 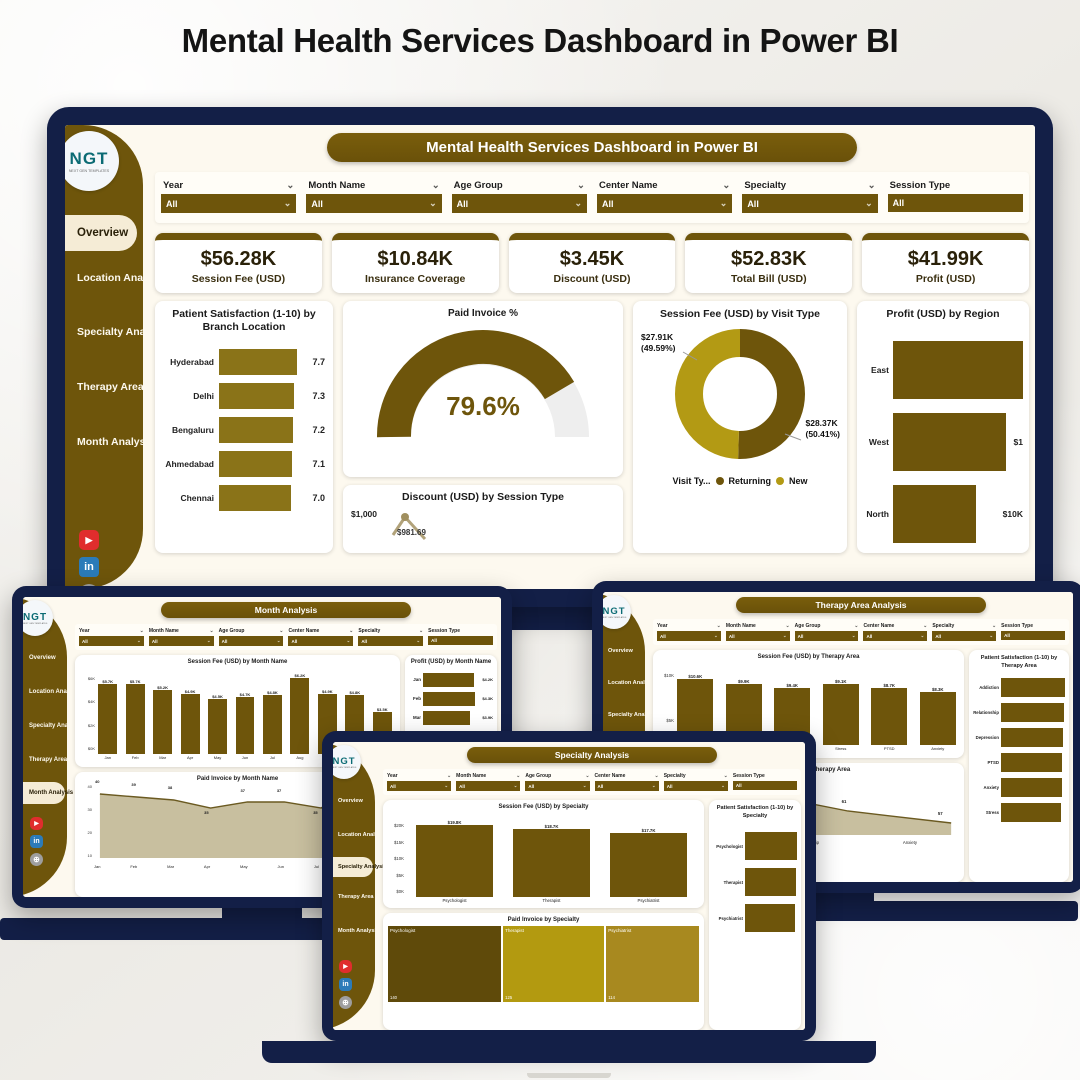 I want to click on kpi-discount: $3.45K Discount (USD), so click(x=592, y=263).